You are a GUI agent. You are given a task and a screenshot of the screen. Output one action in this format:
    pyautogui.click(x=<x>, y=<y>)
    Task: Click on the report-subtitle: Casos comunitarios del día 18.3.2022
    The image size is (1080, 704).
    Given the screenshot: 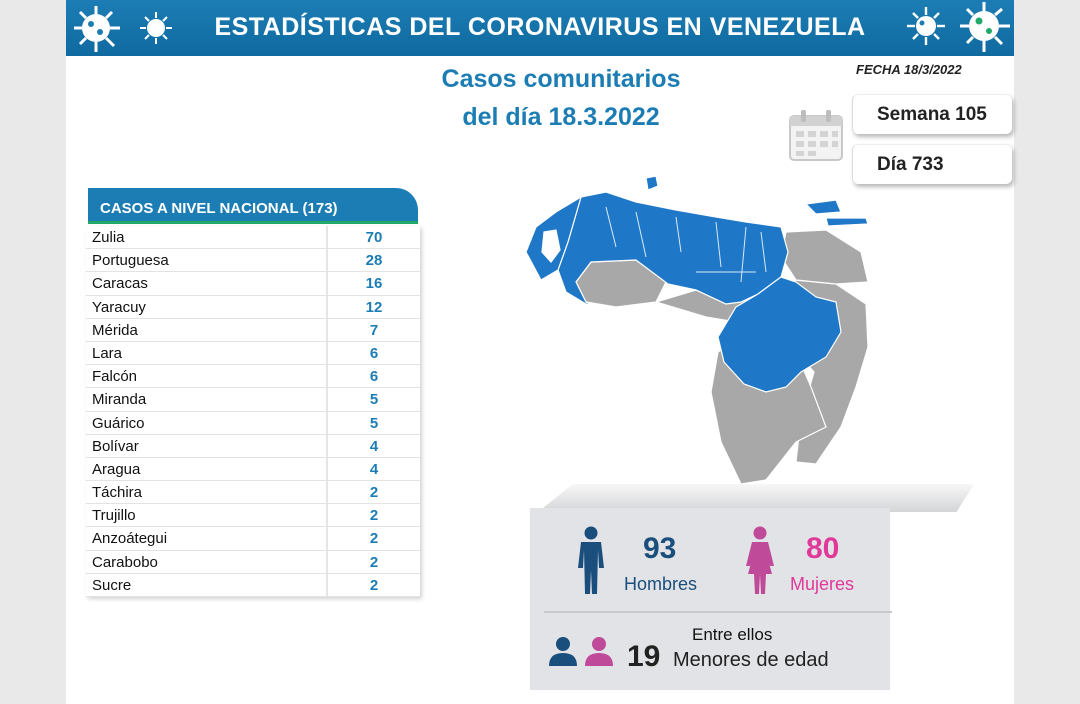 What is the action you would take?
    pyautogui.click(x=561, y=98)
    